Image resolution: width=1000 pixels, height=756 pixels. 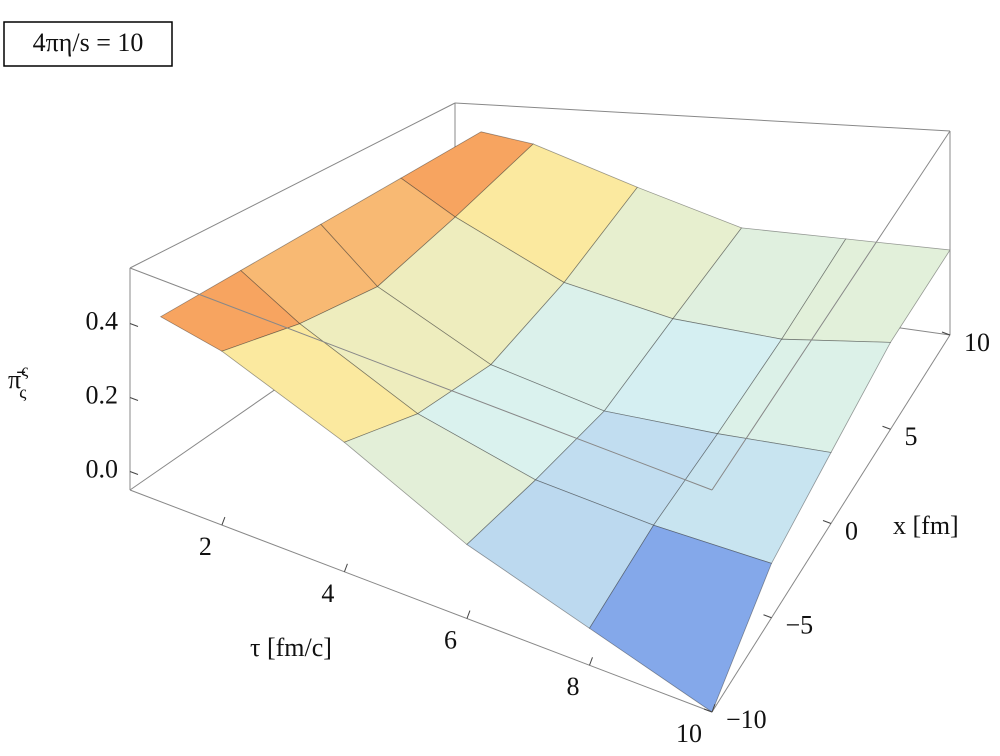 What do you see at coordinates (102, 468) in the screenshot?
I see `z-tick-label: 0.0` at bounding box center [102, 468].